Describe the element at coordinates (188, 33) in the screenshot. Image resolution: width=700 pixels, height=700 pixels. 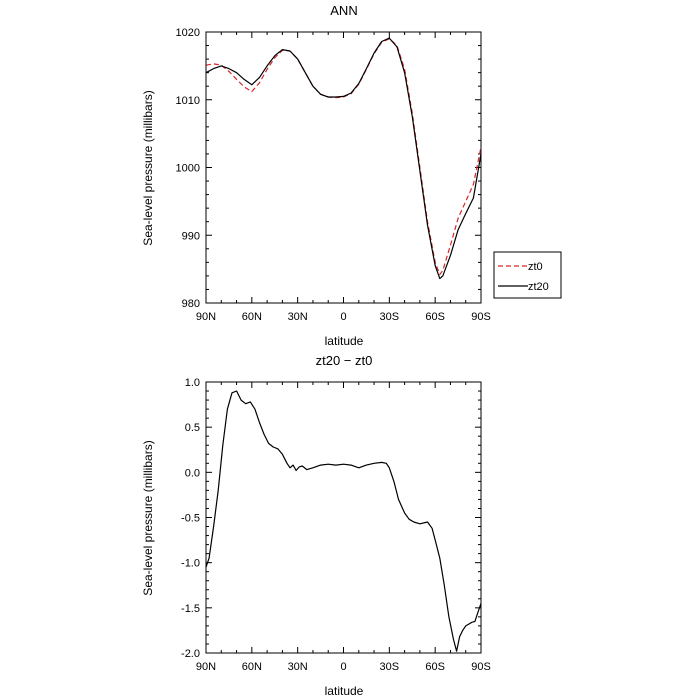
I see `y-tick-label: 1020` at that location.